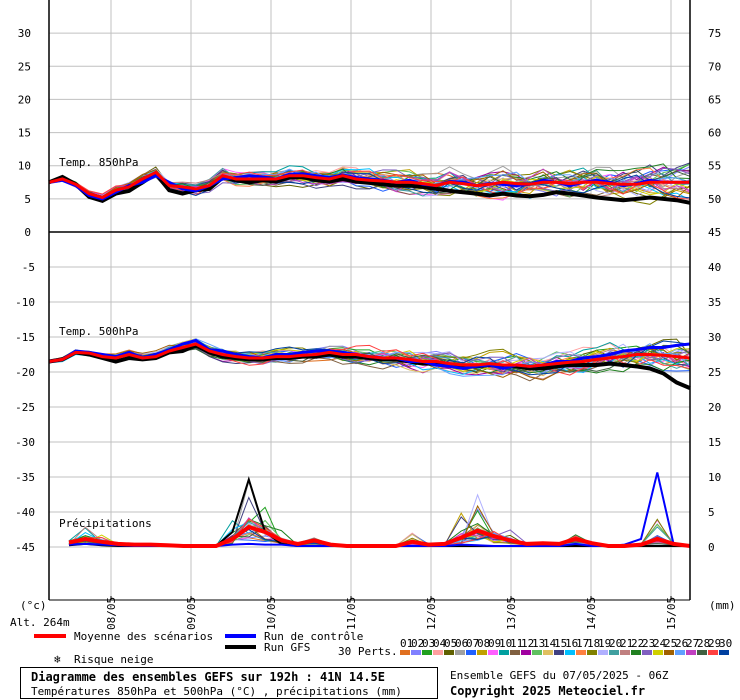 This screenshot has width=740, height=700. What do you see at coordinates (450, 643) in the screenshot?
I see `pert-number: 05` at bounding box center [450, 643].